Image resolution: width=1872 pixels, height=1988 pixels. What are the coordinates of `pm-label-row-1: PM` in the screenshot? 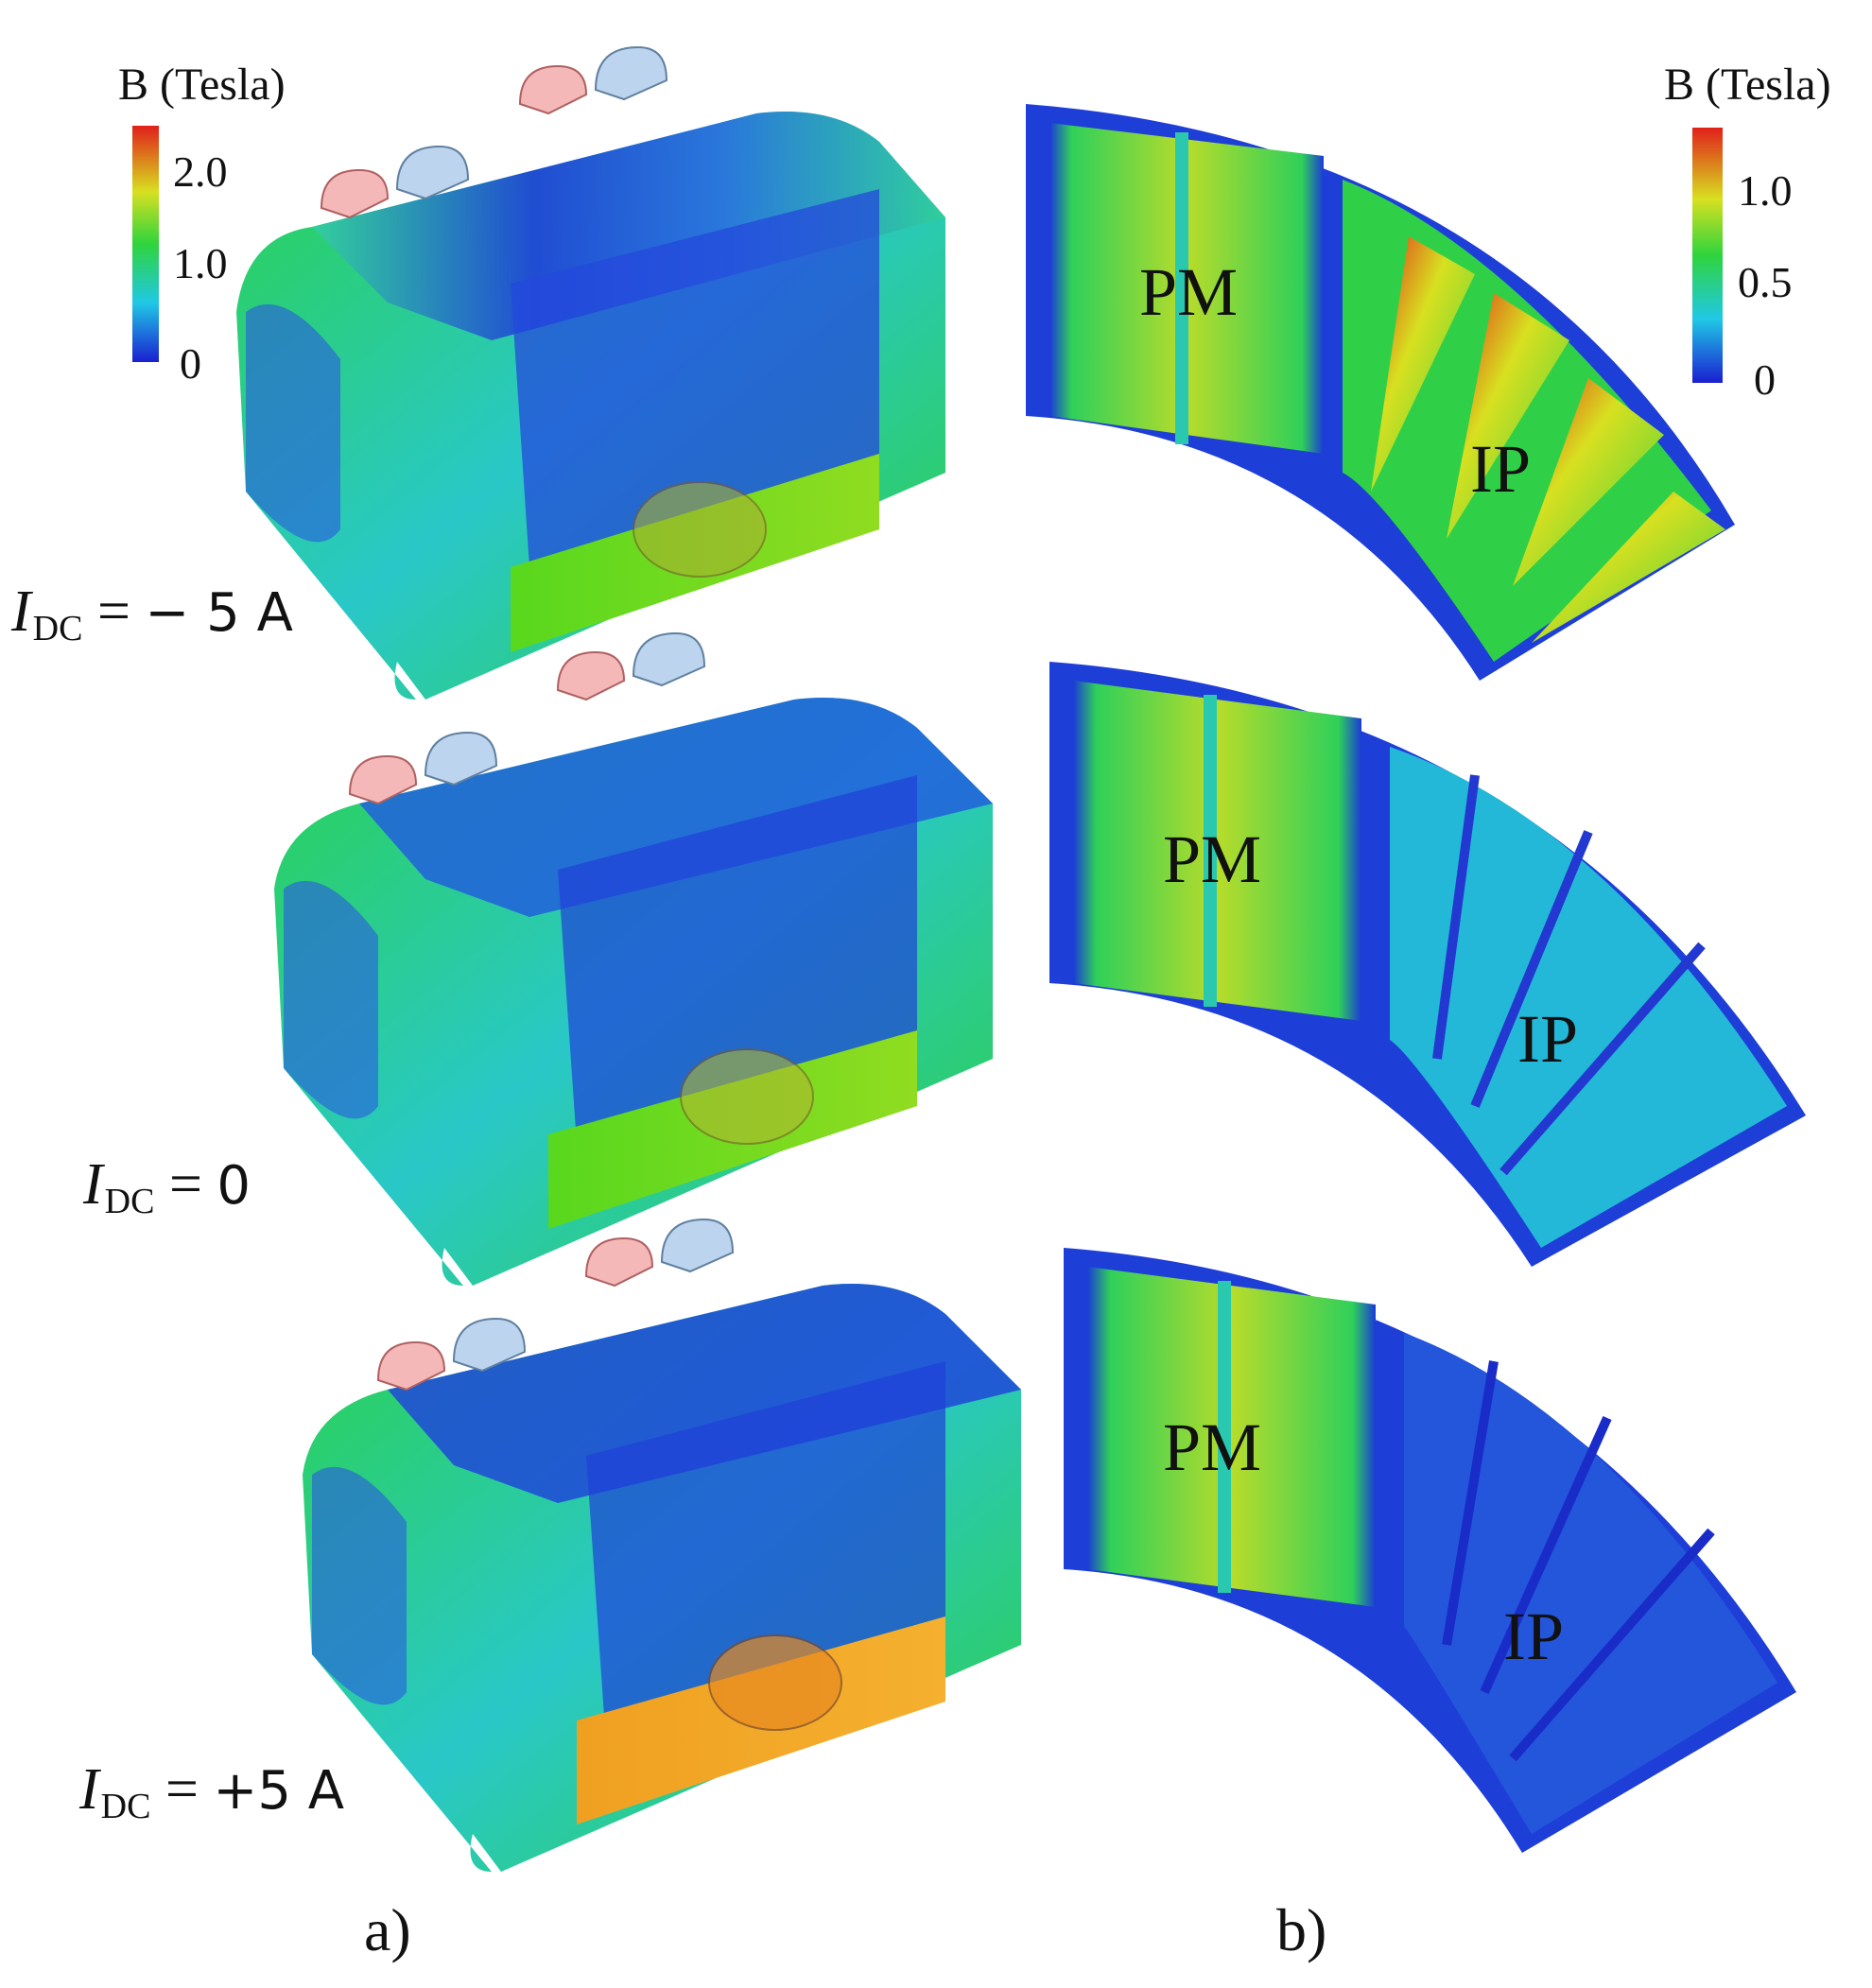 It's located at (1189, 292).